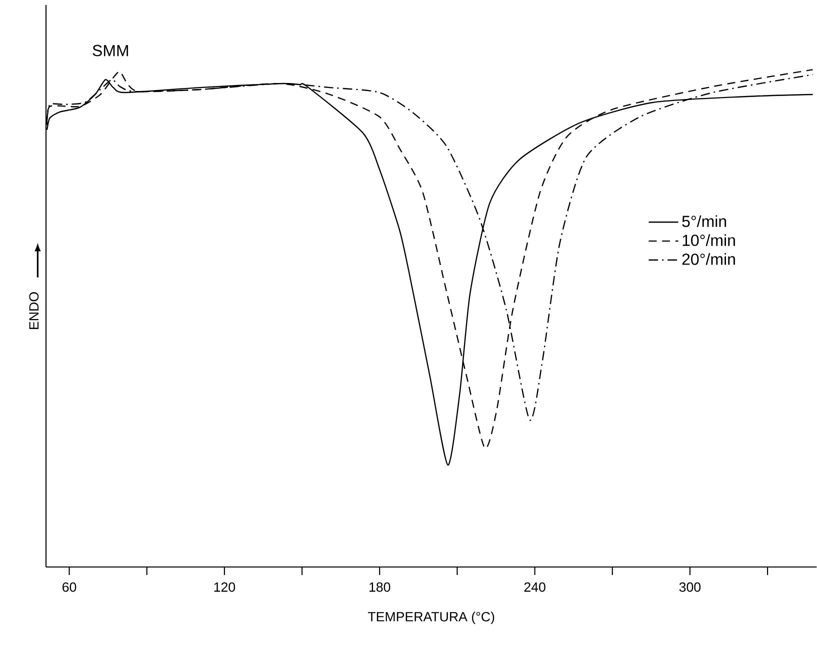  What do you see at coordinates (708, 259) in the screenshot?
I see `legend-label: 20°/min` at bounding box center [708, 259].